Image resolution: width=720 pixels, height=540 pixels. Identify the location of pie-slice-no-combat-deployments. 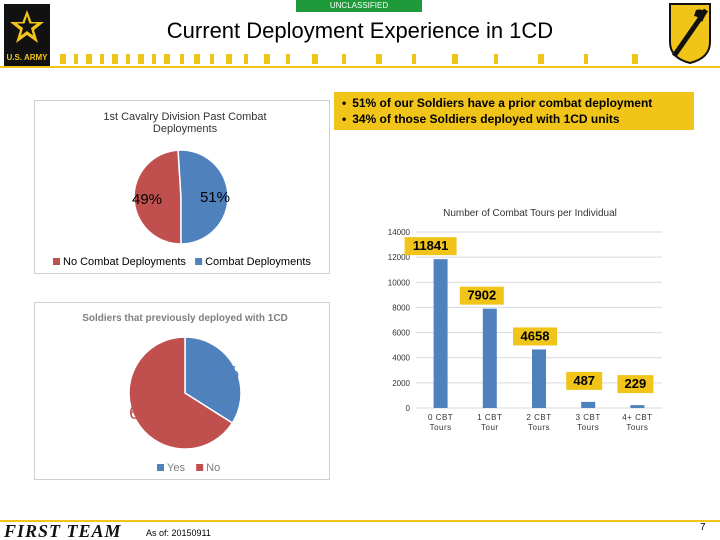
(157, 197).